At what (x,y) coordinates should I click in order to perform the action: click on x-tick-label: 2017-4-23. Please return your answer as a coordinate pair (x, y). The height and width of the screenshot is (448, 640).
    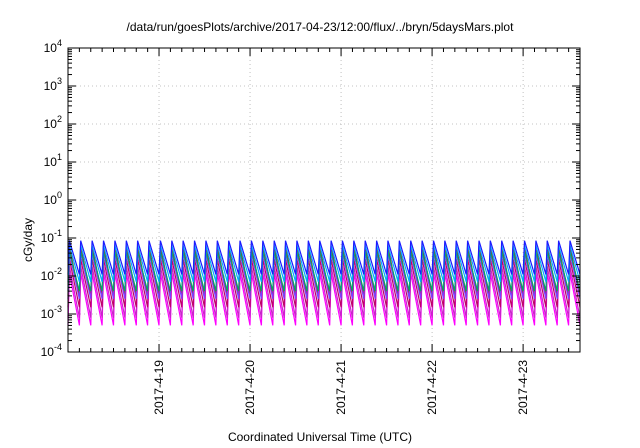
    Looking at the image, I should click on (523, 387).